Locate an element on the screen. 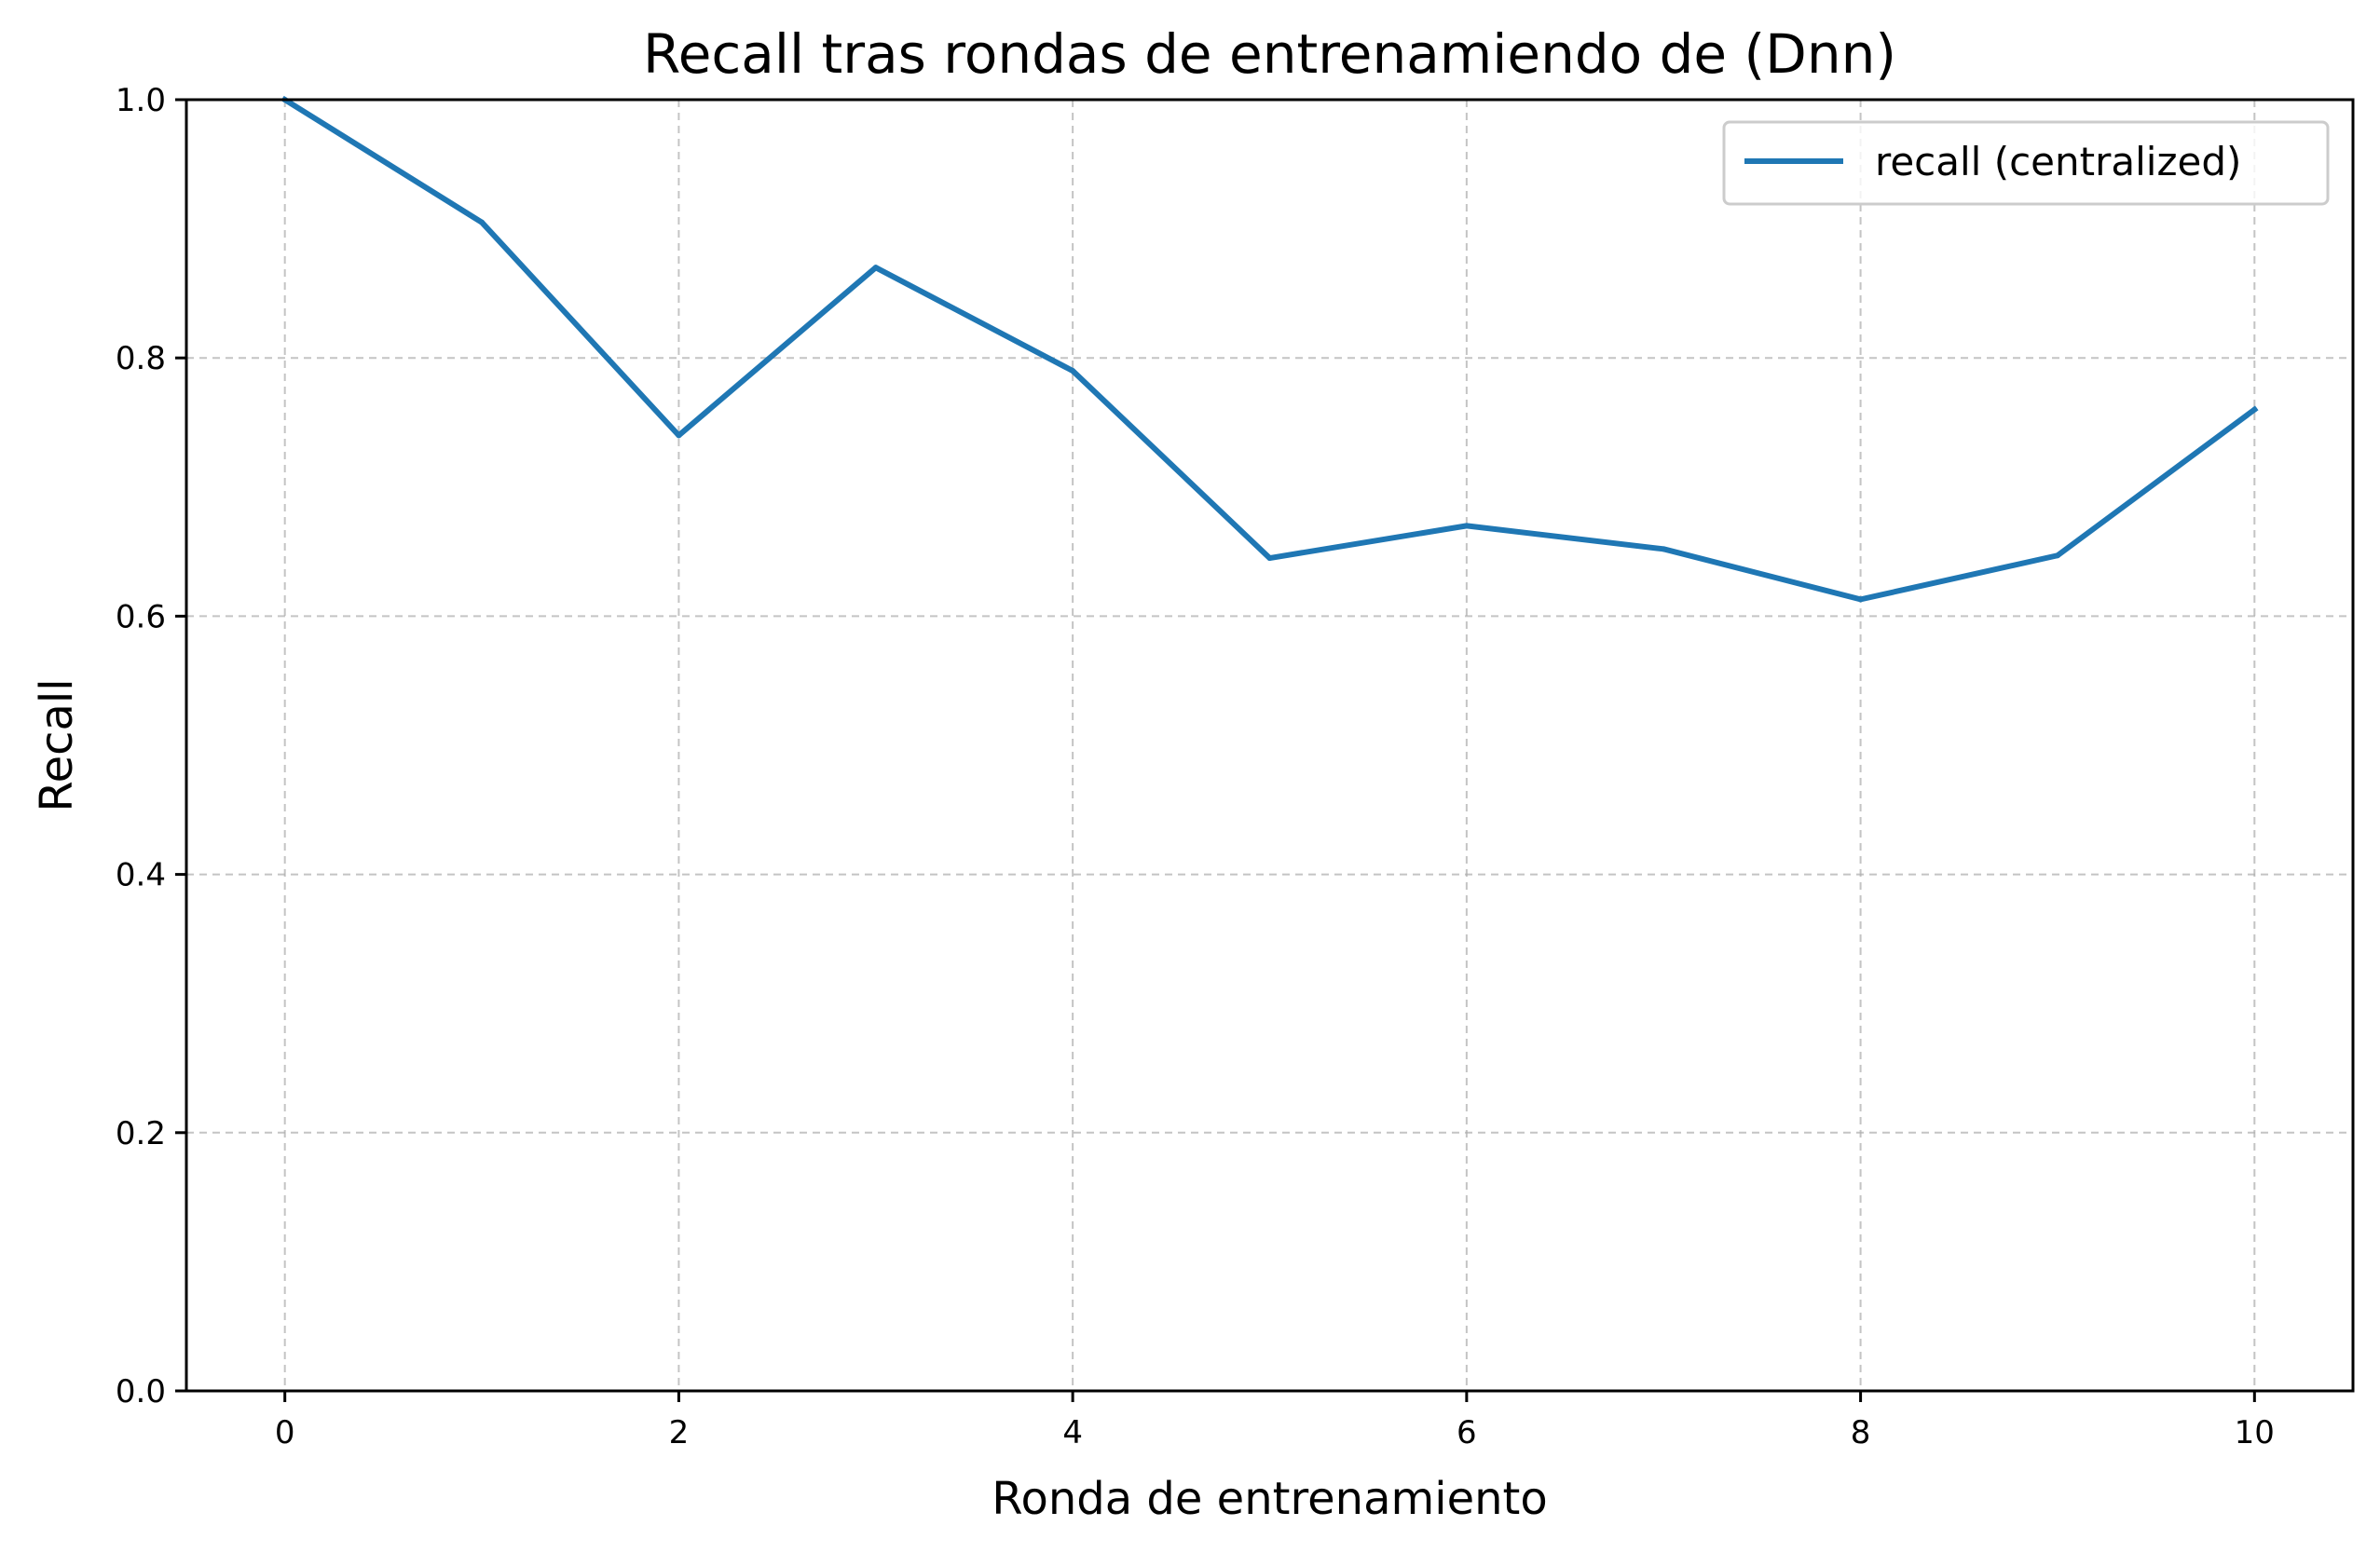 The height and width of the screenshot is (1553, 2380). x-tick-label: 4 is located at coordinates (1072, 1432).